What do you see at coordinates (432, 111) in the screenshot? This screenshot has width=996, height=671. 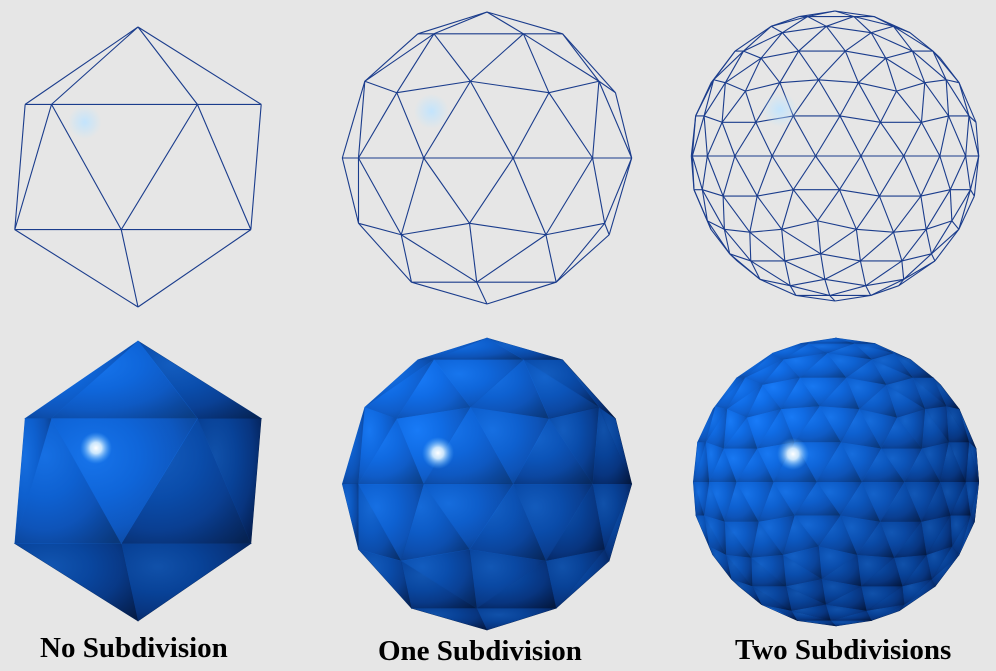 I see `wireframe-highlight` at bounding box center [432, 111].